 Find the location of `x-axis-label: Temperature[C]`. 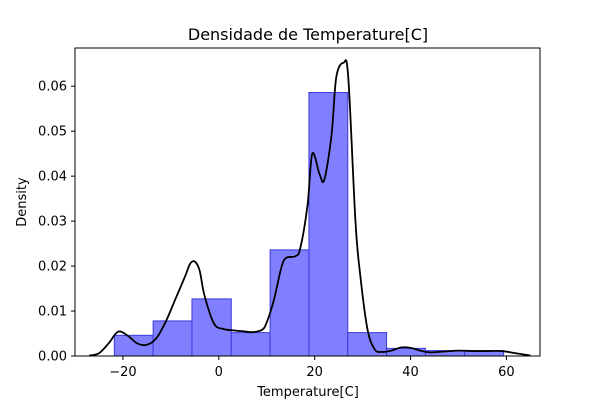

x-axis-label: Temperature[C] is located at coordinates (307, 392).